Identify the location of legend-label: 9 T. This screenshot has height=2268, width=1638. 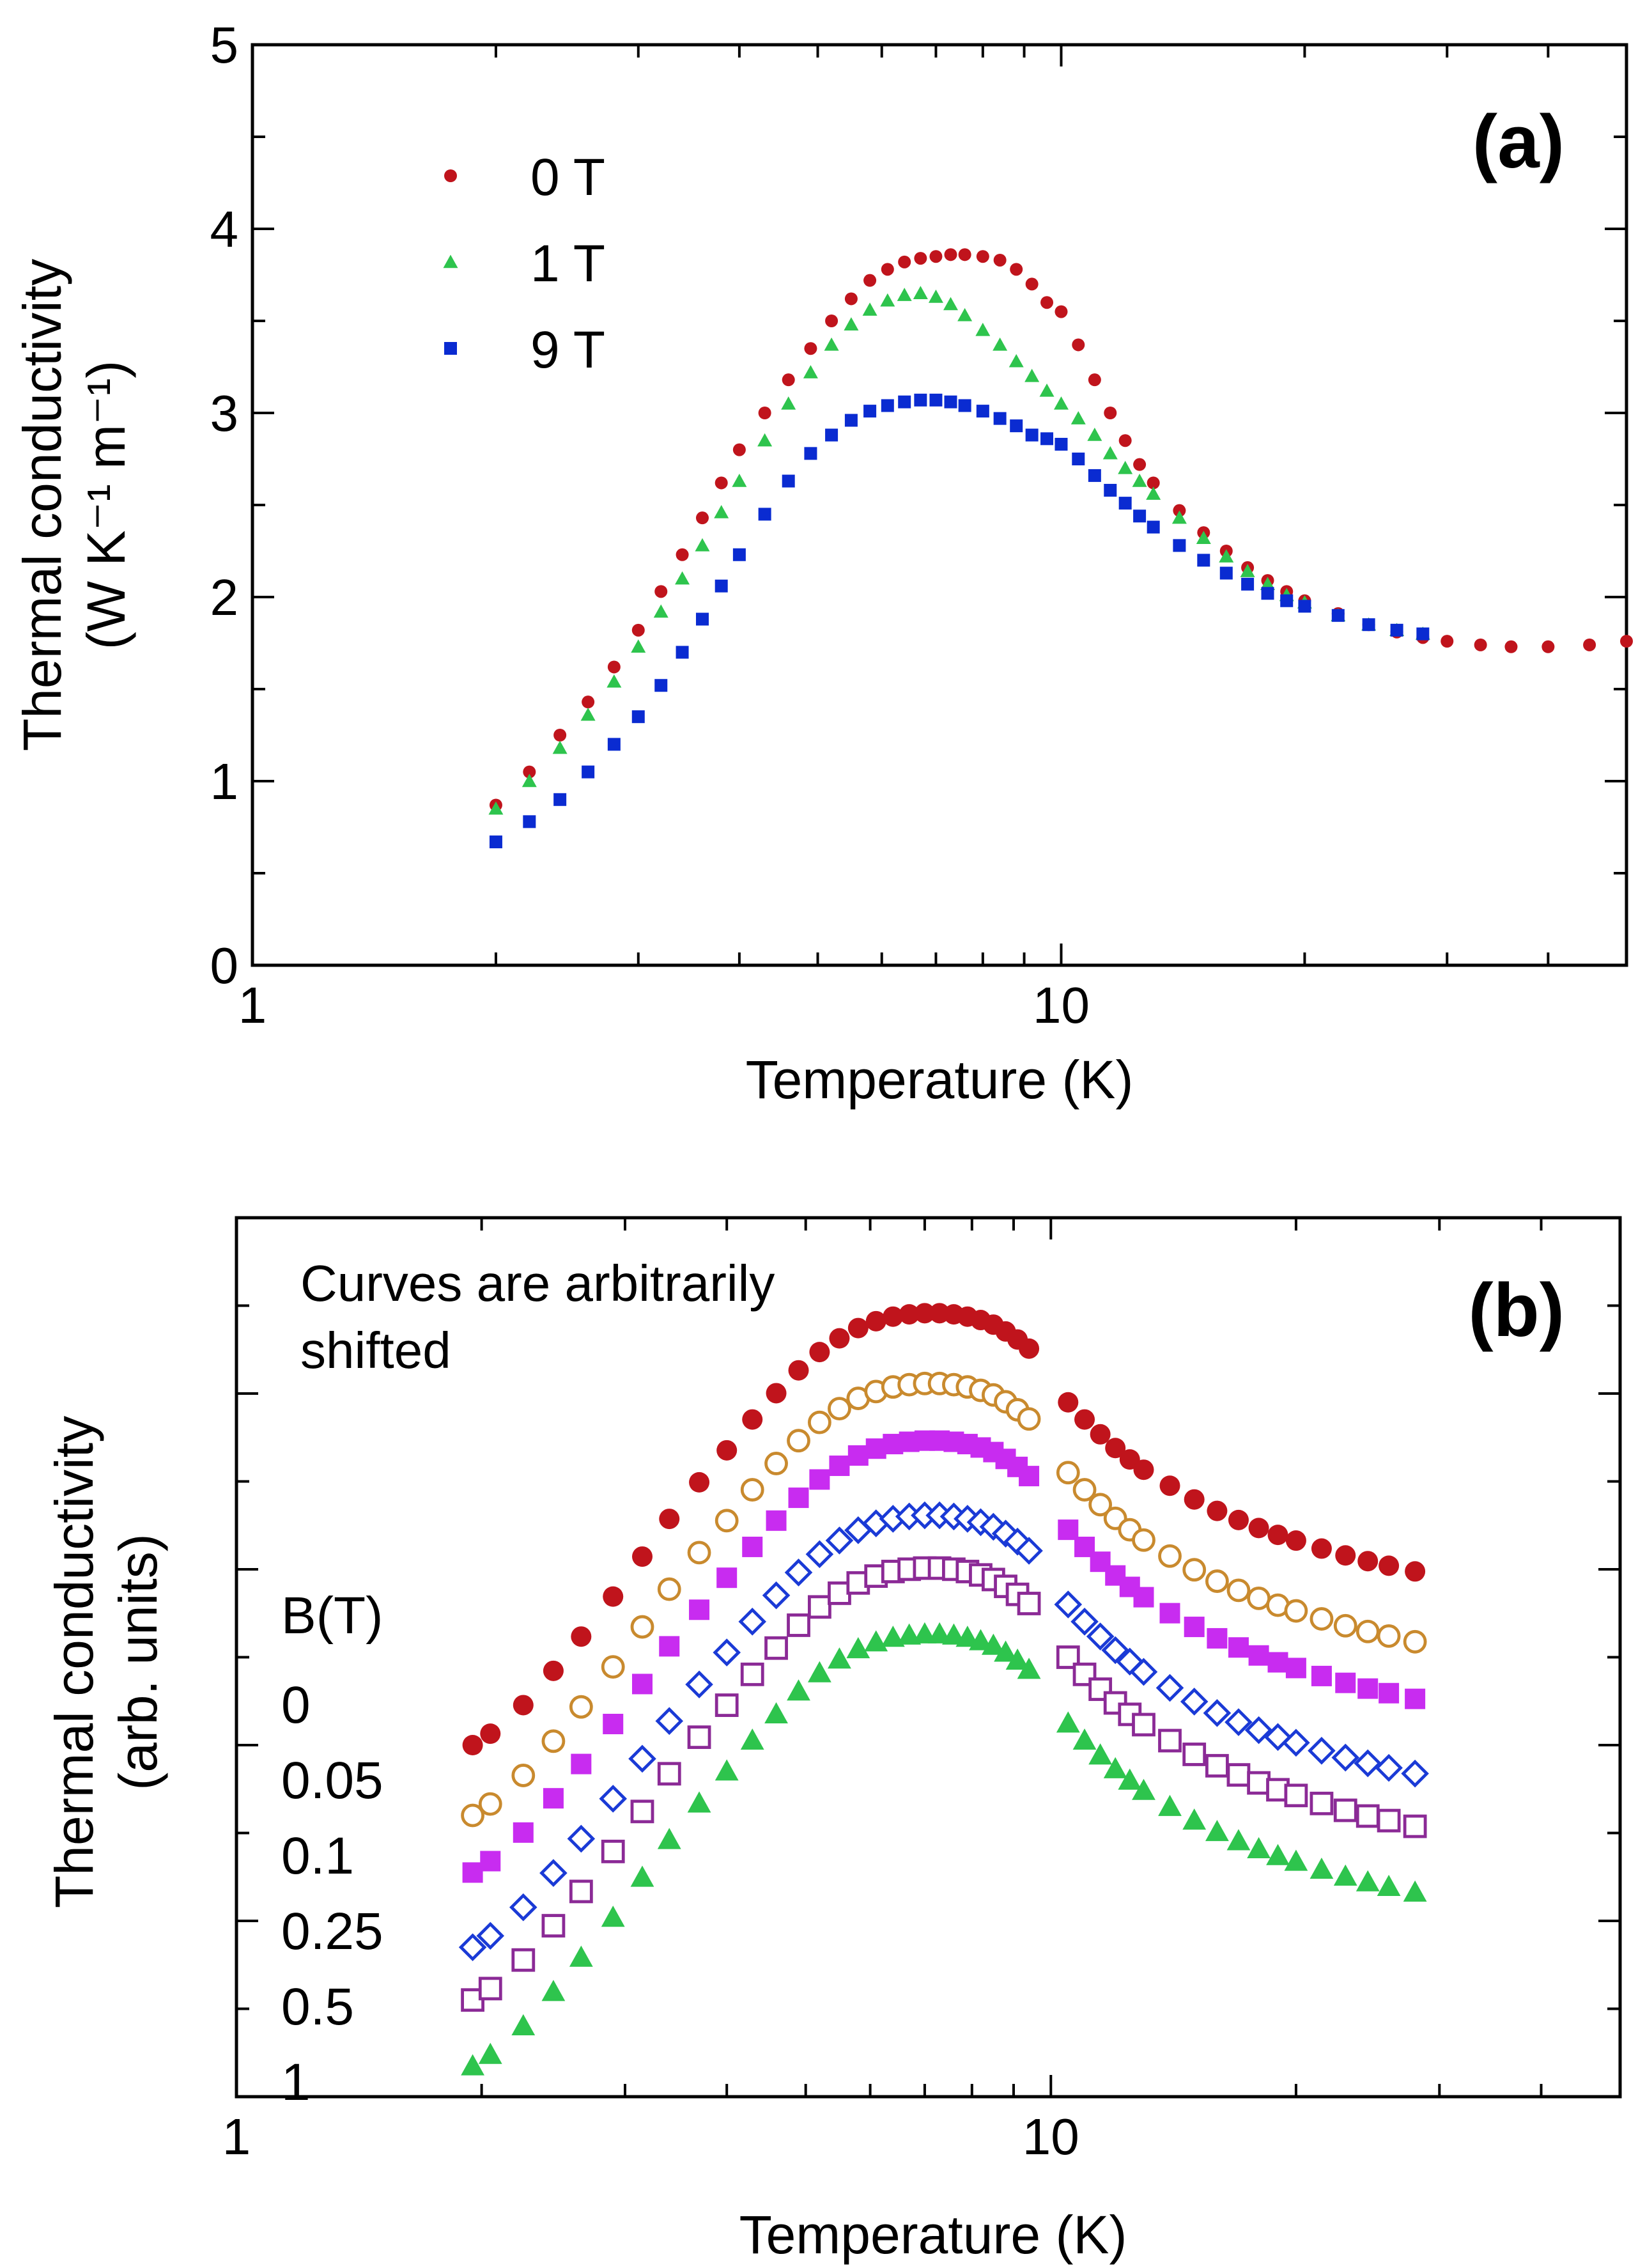
(567, 350).